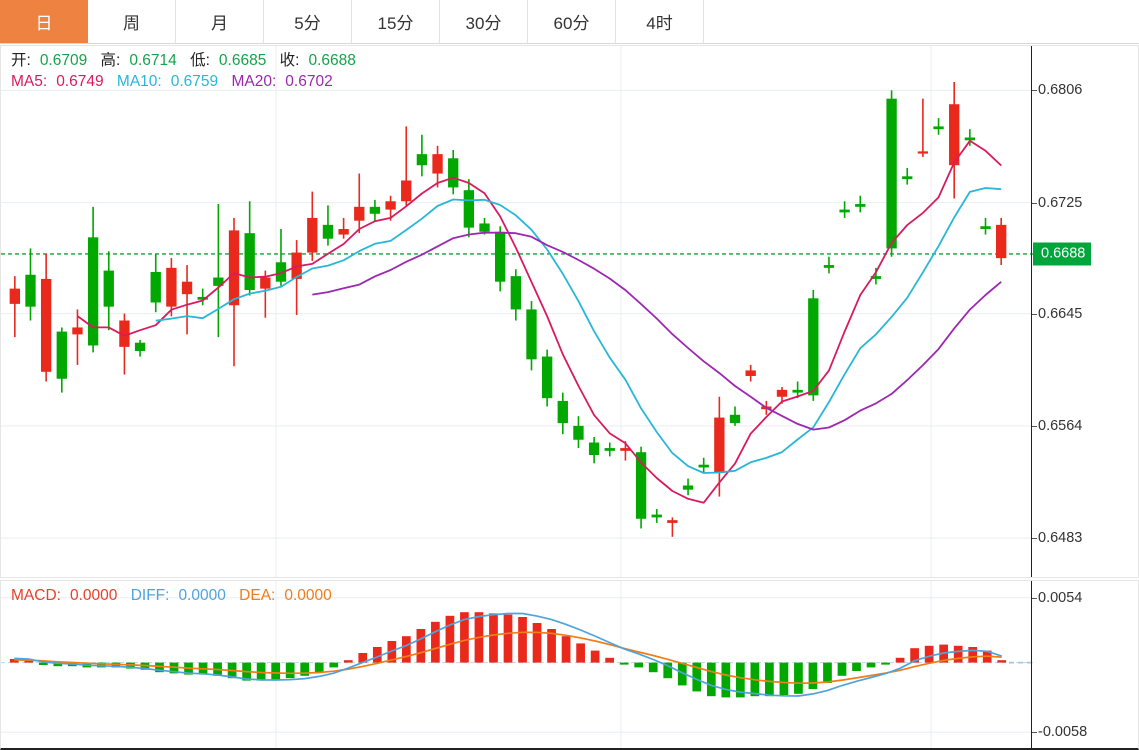  Describe the element at coordinates (1057, 90) in the screenshot. I see `price-tick-0: 0.6806` at that location.